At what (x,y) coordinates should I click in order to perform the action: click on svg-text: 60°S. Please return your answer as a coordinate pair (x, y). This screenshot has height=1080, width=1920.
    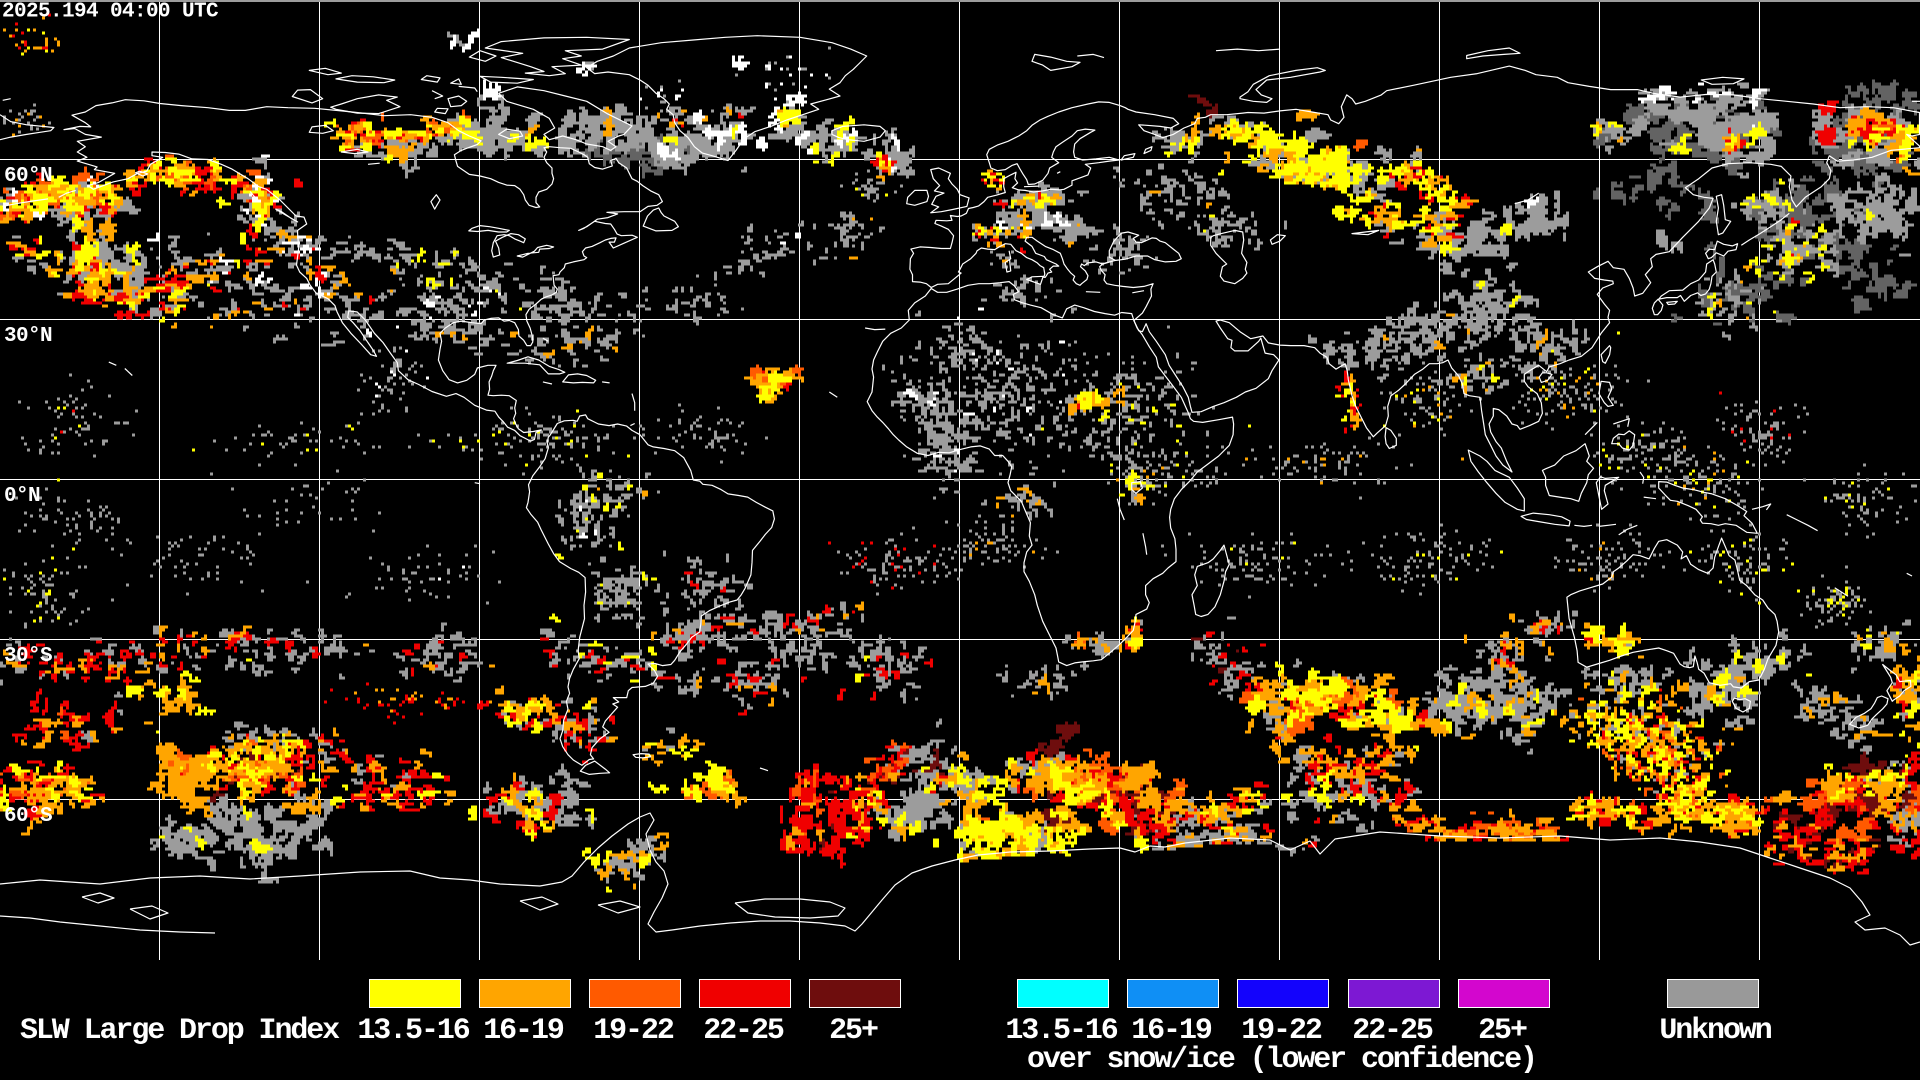
    Looking at the image, I should click on (28, 816).